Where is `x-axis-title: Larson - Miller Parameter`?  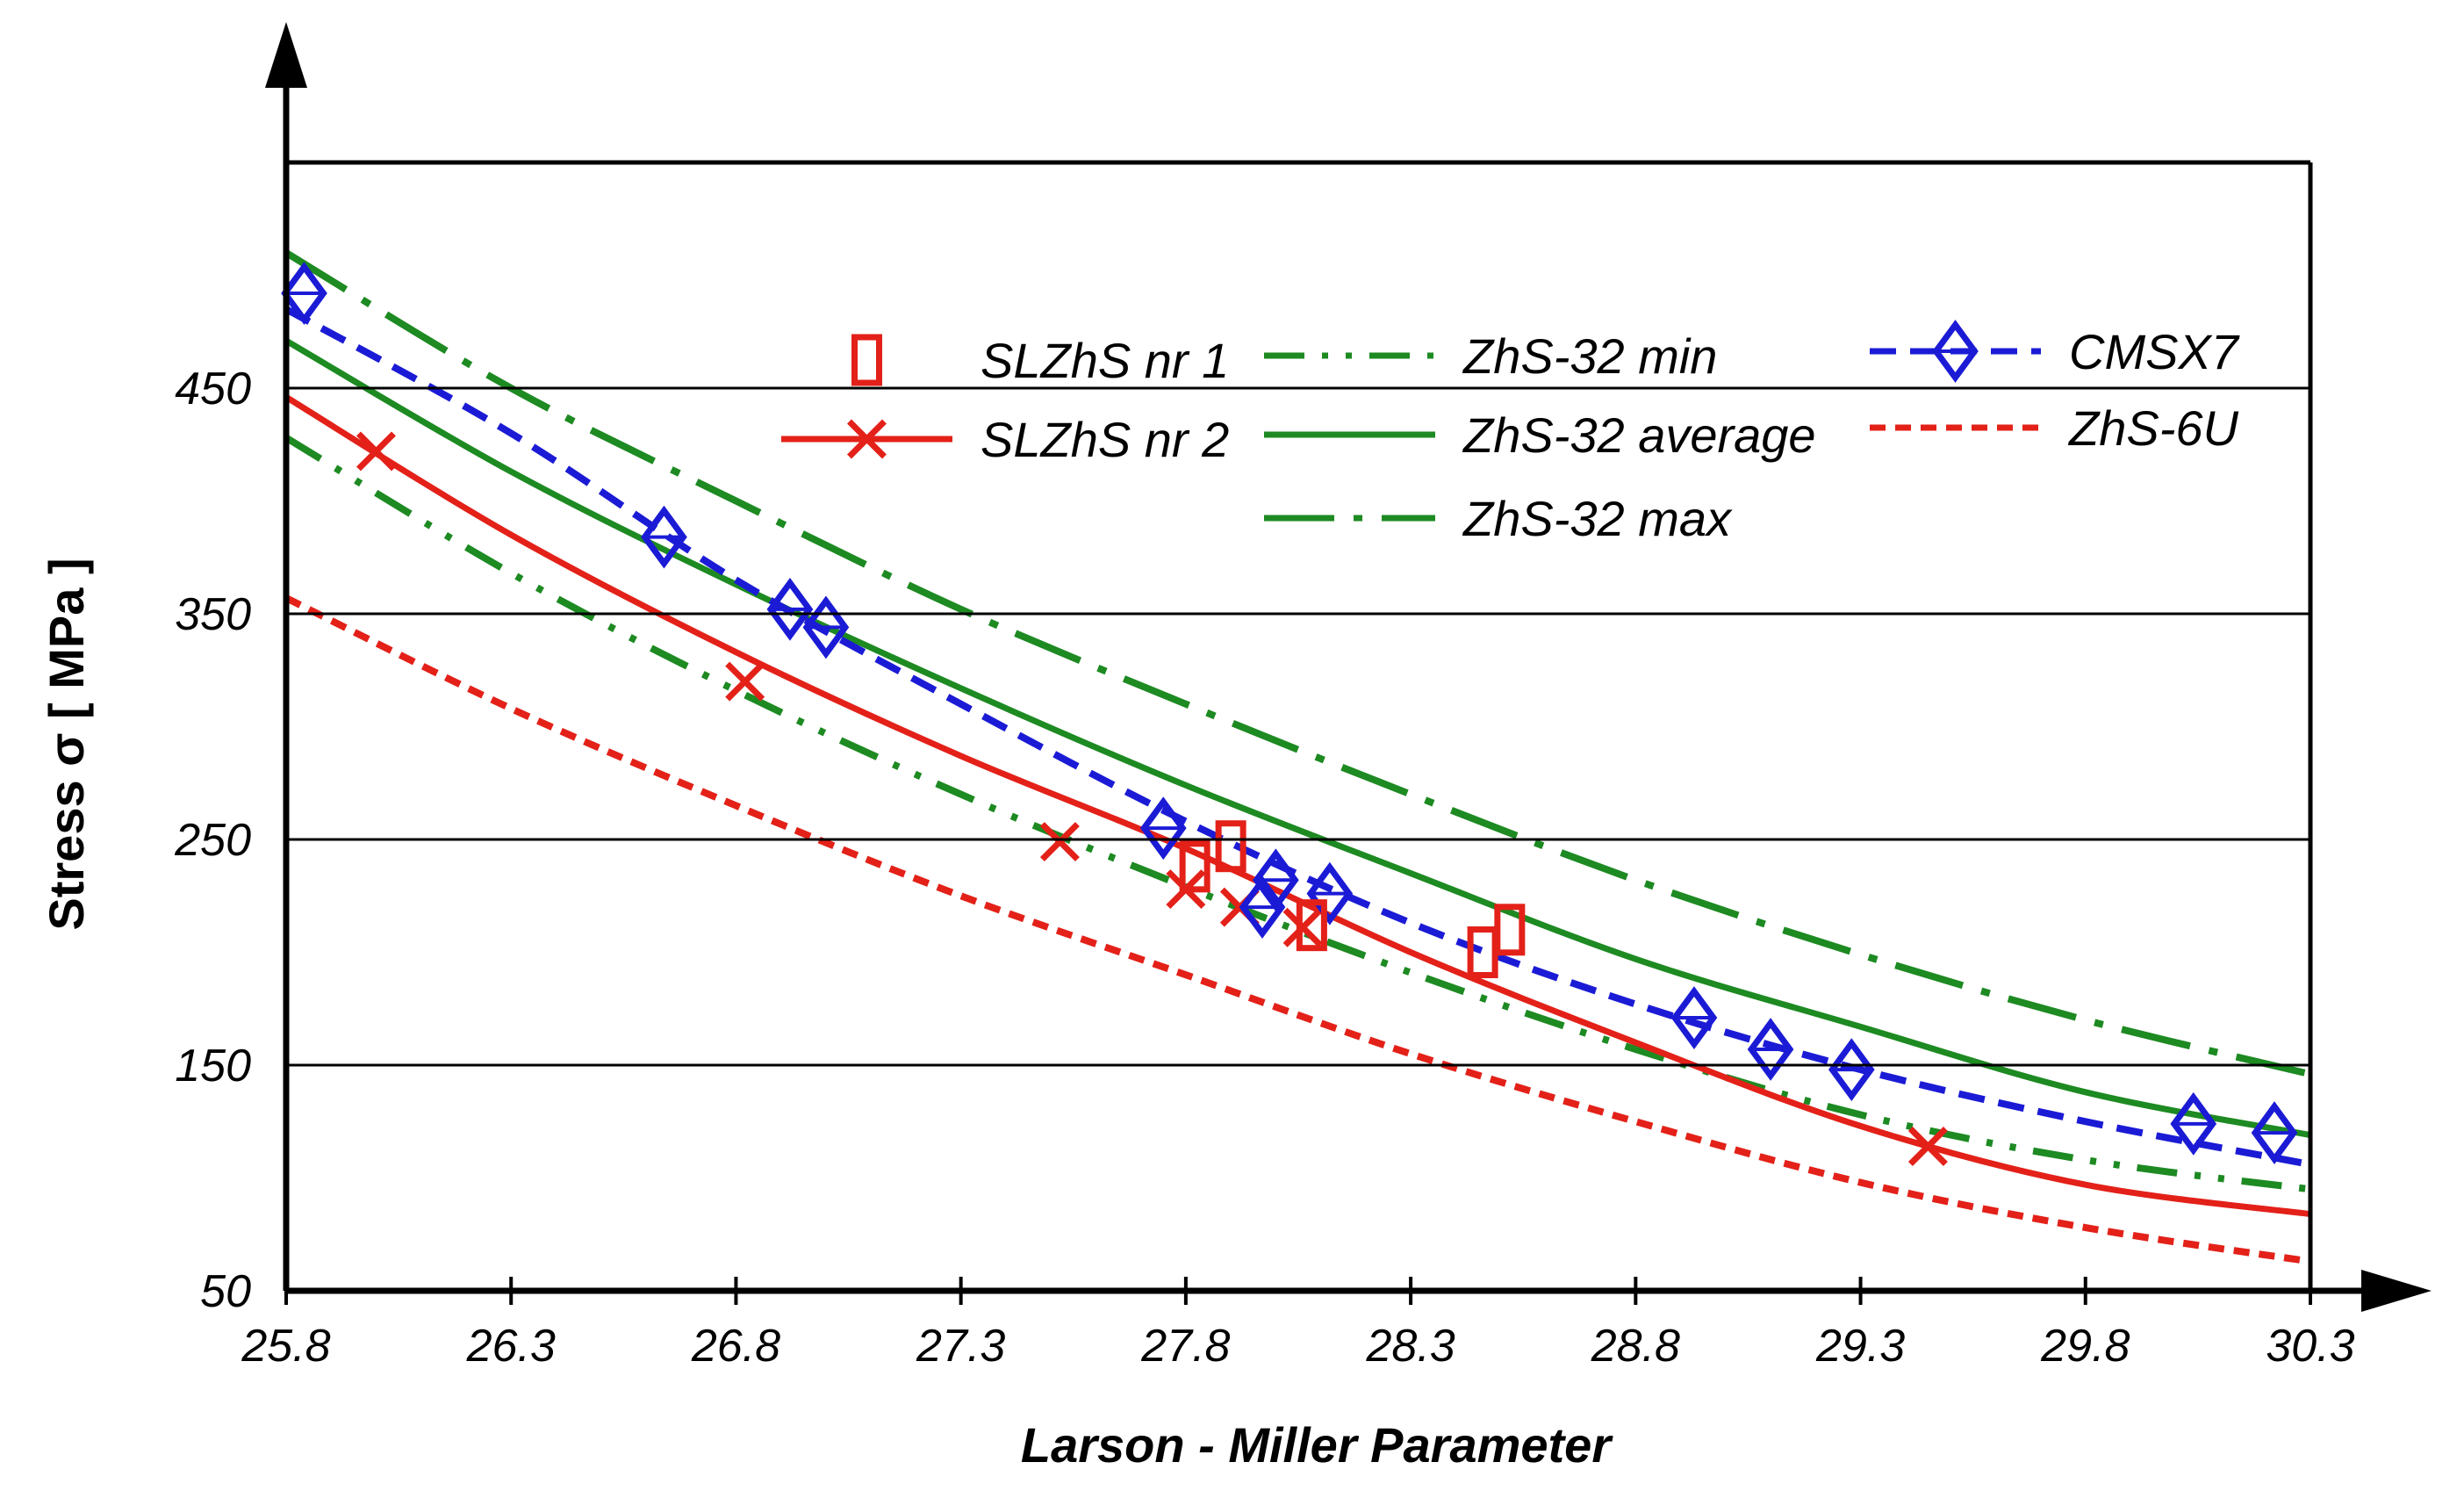 x-axis-title: Larson - Miller Parameter is located at coordinates (1317, 1445).